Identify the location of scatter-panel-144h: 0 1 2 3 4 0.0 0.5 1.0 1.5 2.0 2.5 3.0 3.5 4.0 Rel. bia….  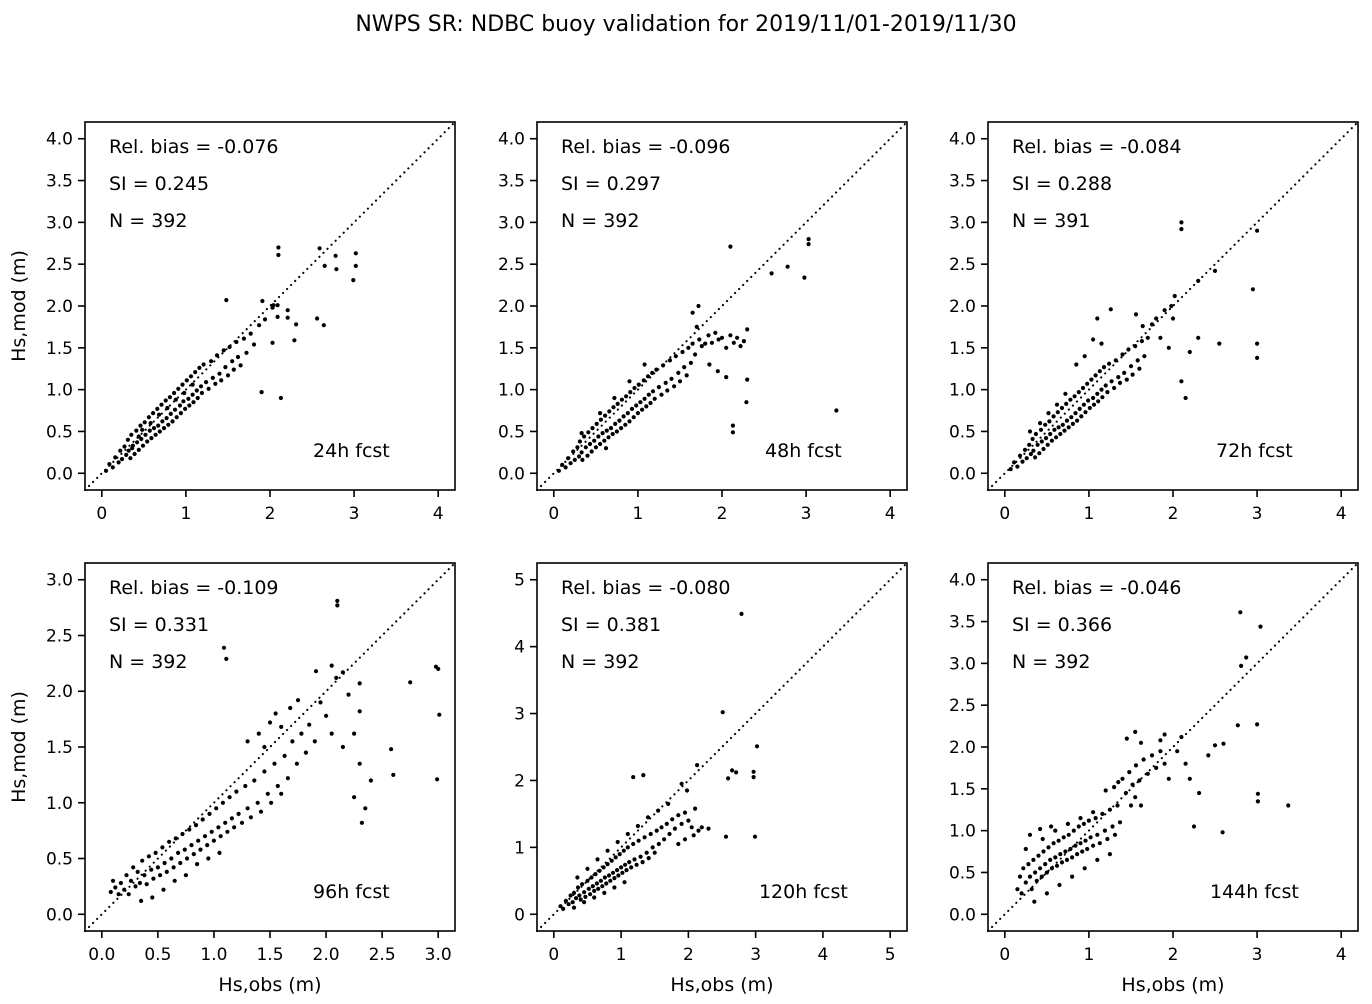
(1154, 778).